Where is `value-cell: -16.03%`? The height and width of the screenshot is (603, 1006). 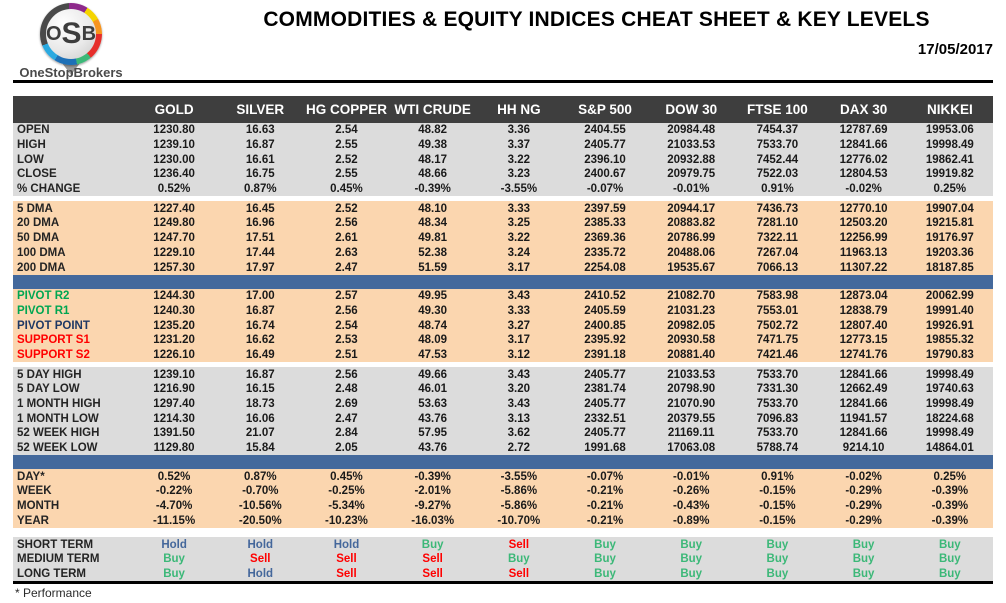 value-cell: -16.03% is located at coordinates (432, 521).